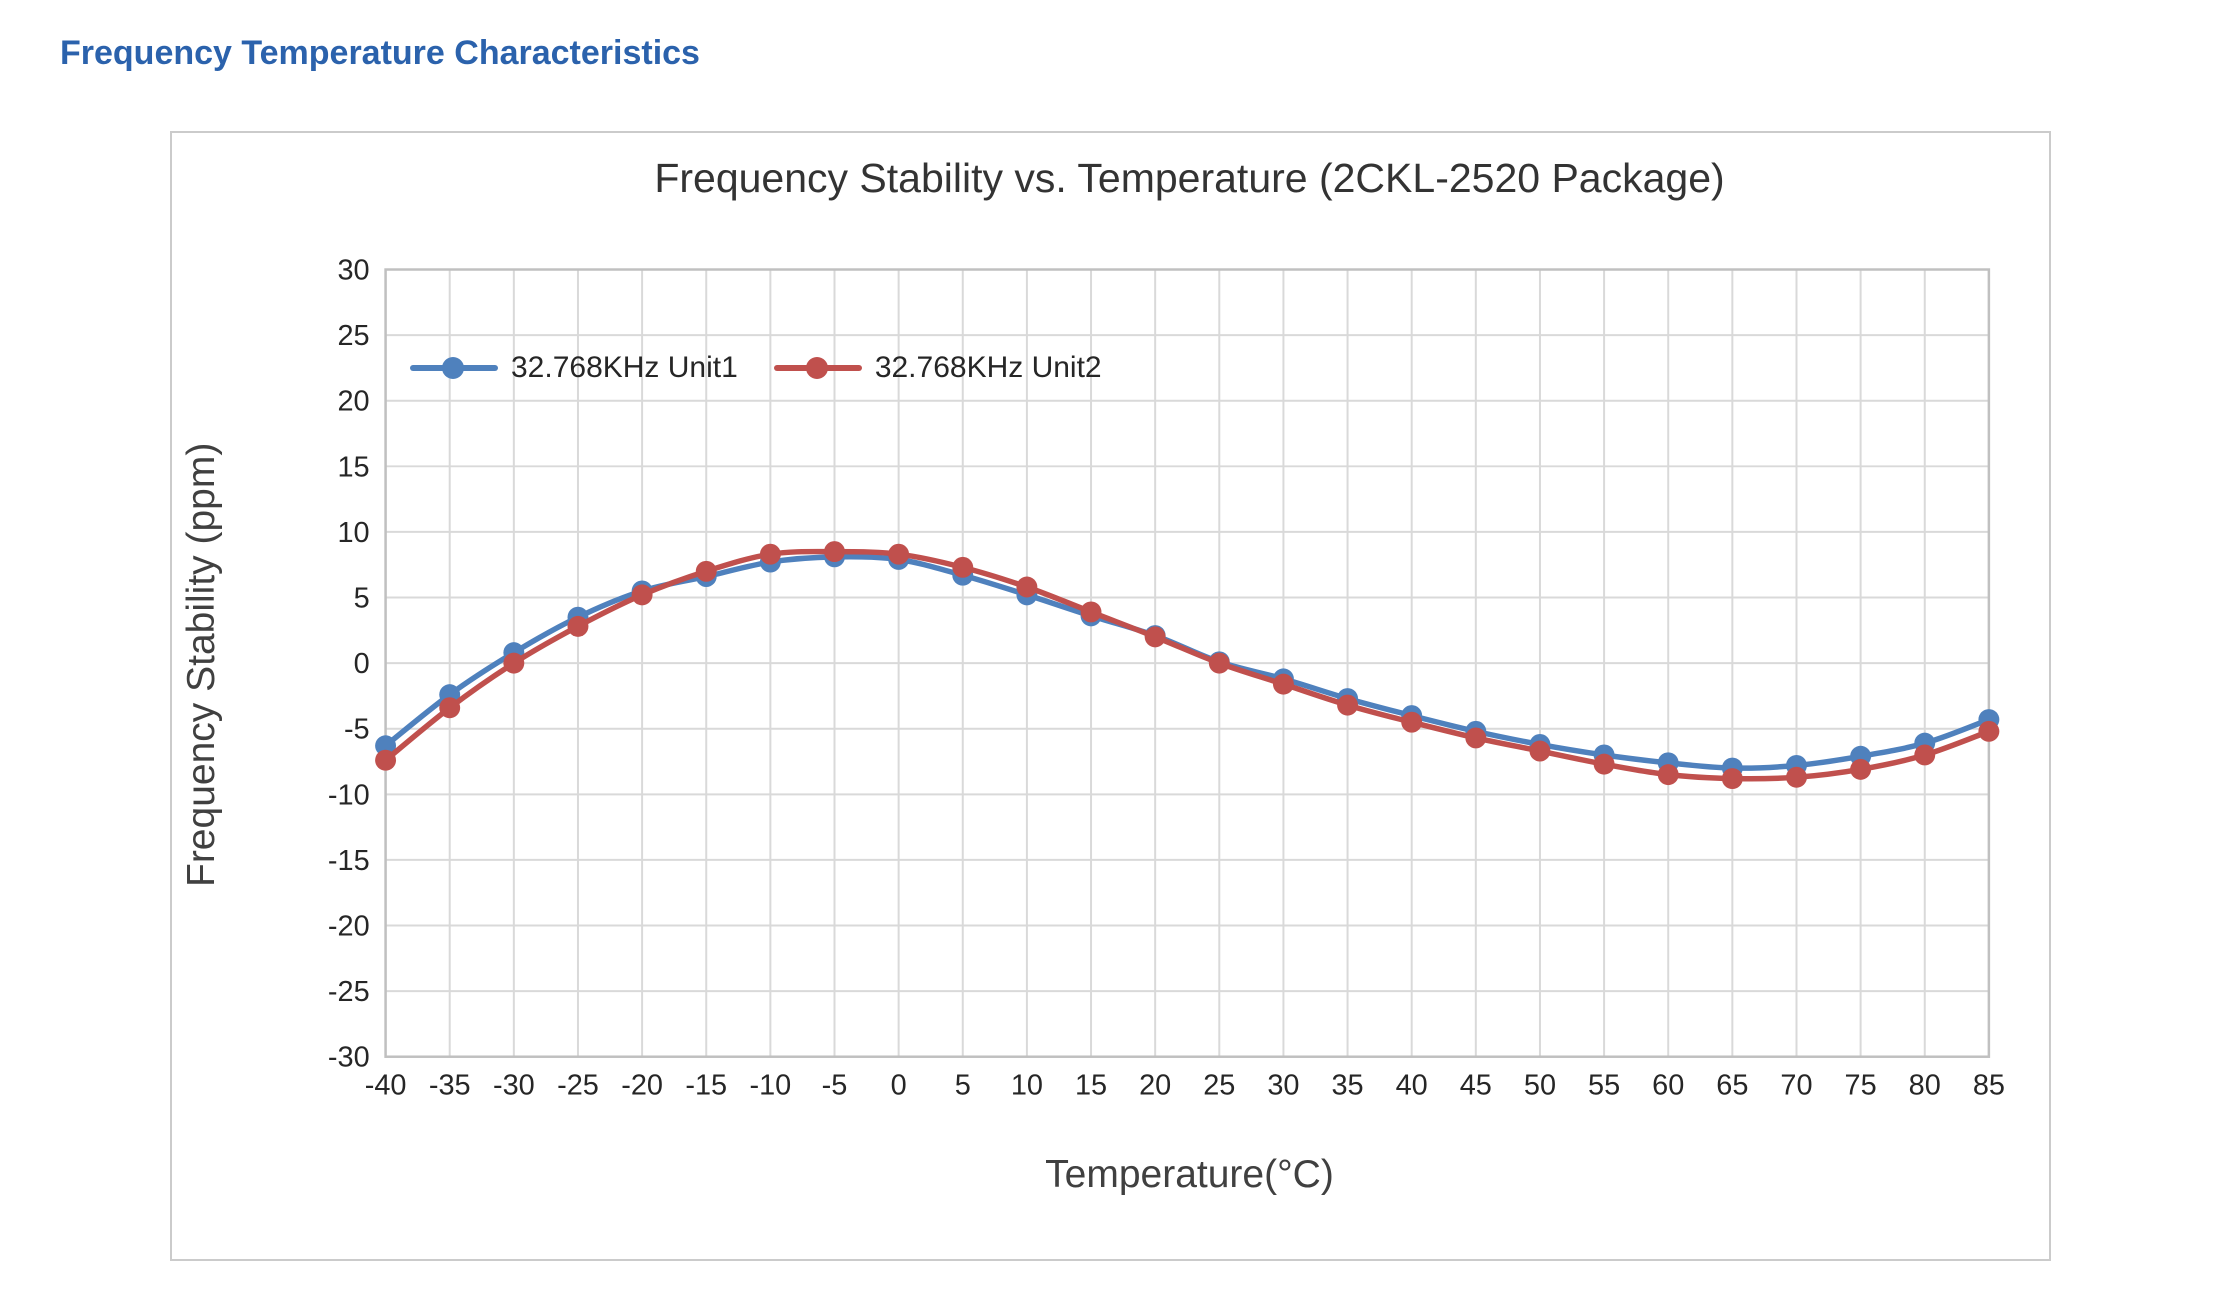  I want to click on x-tick-label: -40, so click(386, 1086).